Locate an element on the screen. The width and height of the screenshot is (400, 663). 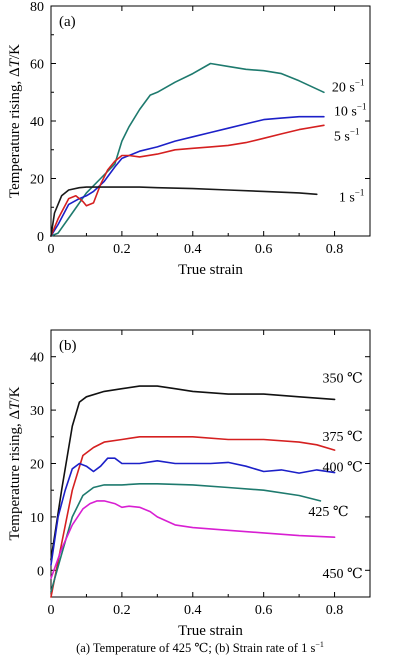
series-label: 5 s−1 is located at coordinates (347, 135).